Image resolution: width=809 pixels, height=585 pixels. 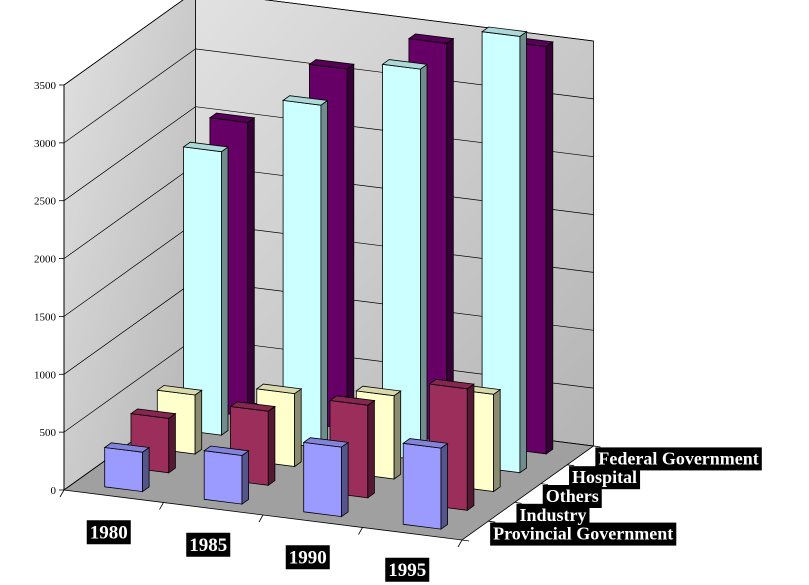 I want to click on series-label-text: Others, so click(x=572, y=496).